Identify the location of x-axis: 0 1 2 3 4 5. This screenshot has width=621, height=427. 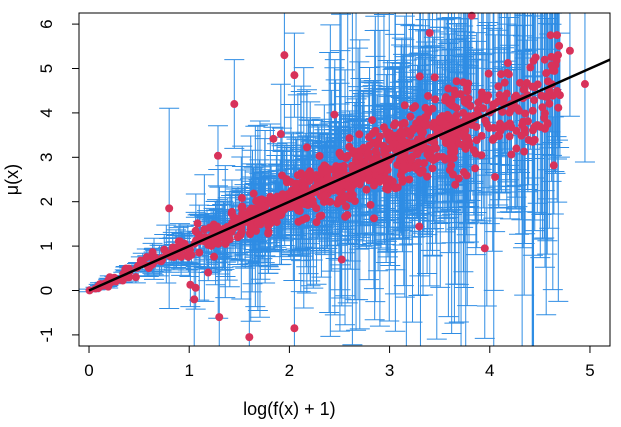
(339, 363).